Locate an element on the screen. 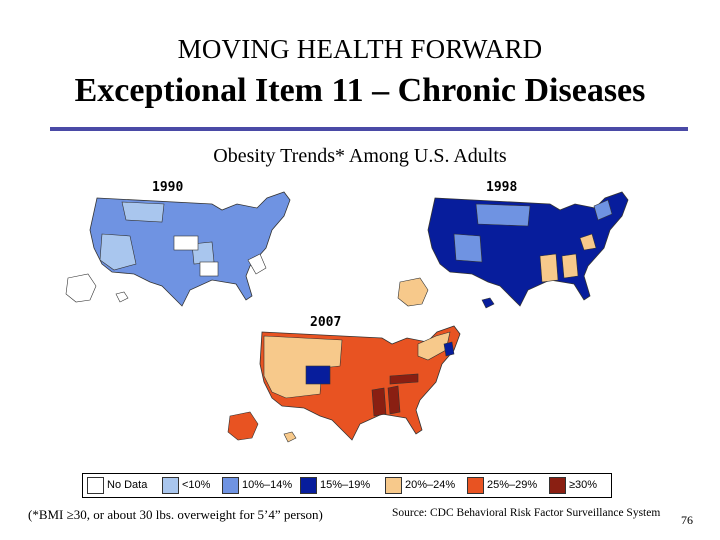 This screenshot has height=540, width=720. map-2007-region-30plus-tn is located at coordinates (404, 379).